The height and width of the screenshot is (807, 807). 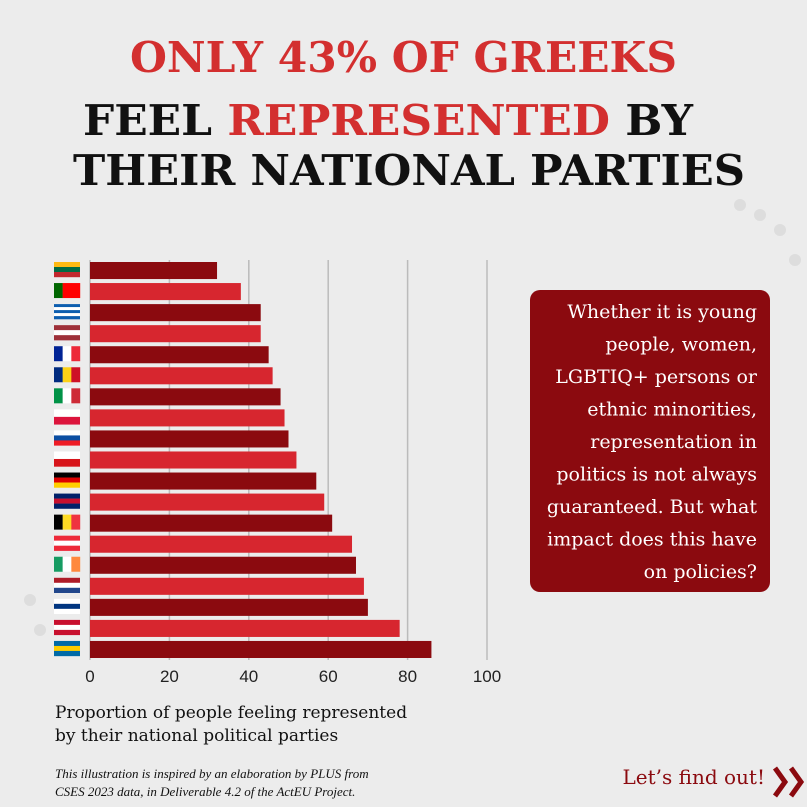 What do you see at coordinates (328, 676) in the screenshot?
I see `x-tick-label: 60` at bounding box center [328, 676].